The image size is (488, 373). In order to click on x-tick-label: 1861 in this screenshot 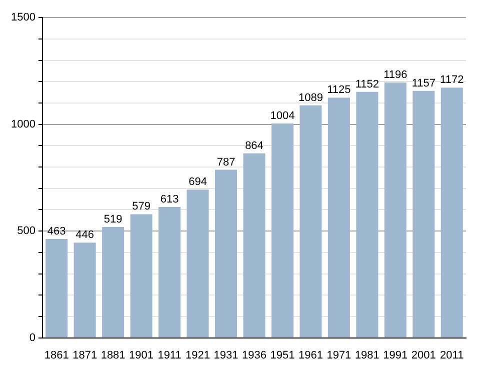, I will do `click(56, 355)`.